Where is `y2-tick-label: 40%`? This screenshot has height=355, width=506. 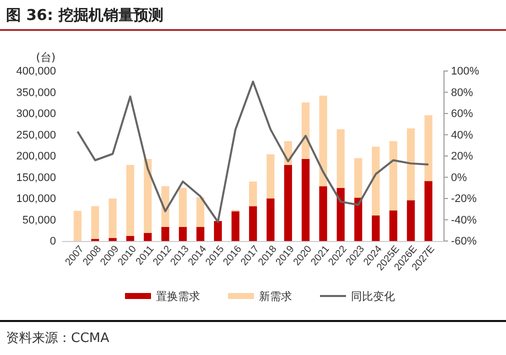 y2-tick-label: 40% is located at coordinates (462, 135).